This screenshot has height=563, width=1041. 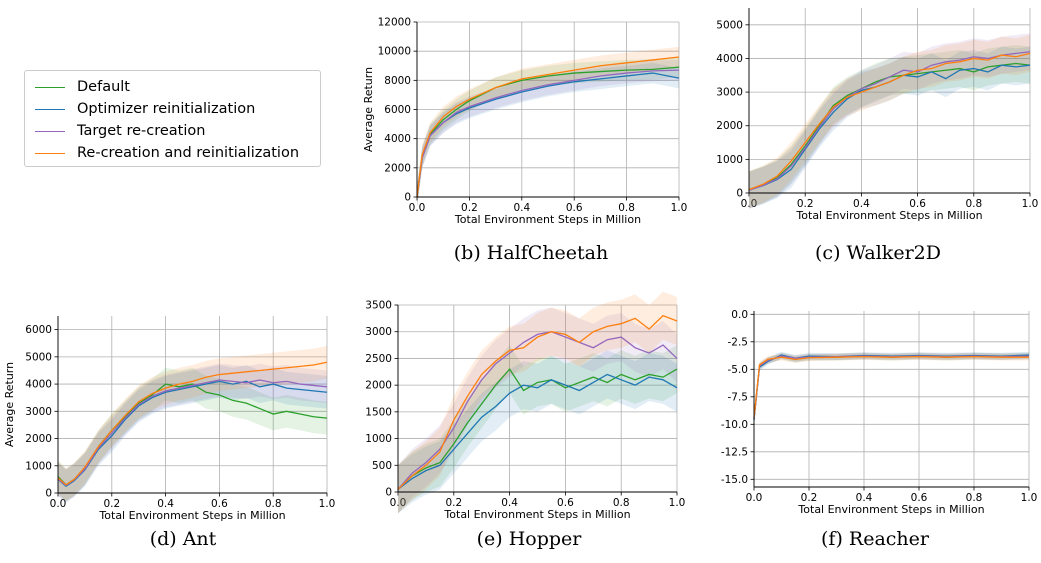 I want to click on caption-halfcheetah: (b) HalfCheetah, so click(x=531, y=253).